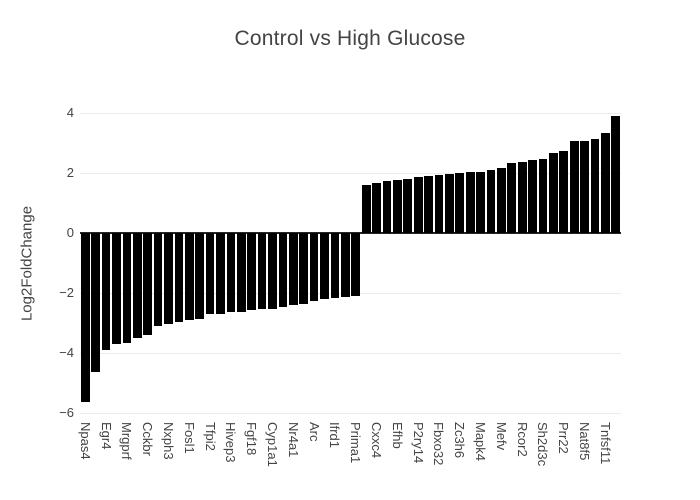 The height and width of the screenshot is (500, 700). What do you see at coordinates (210, 436) in the screenshot?
I see `x-tick-label: Tfpi2` at bounding box center [210, 436].